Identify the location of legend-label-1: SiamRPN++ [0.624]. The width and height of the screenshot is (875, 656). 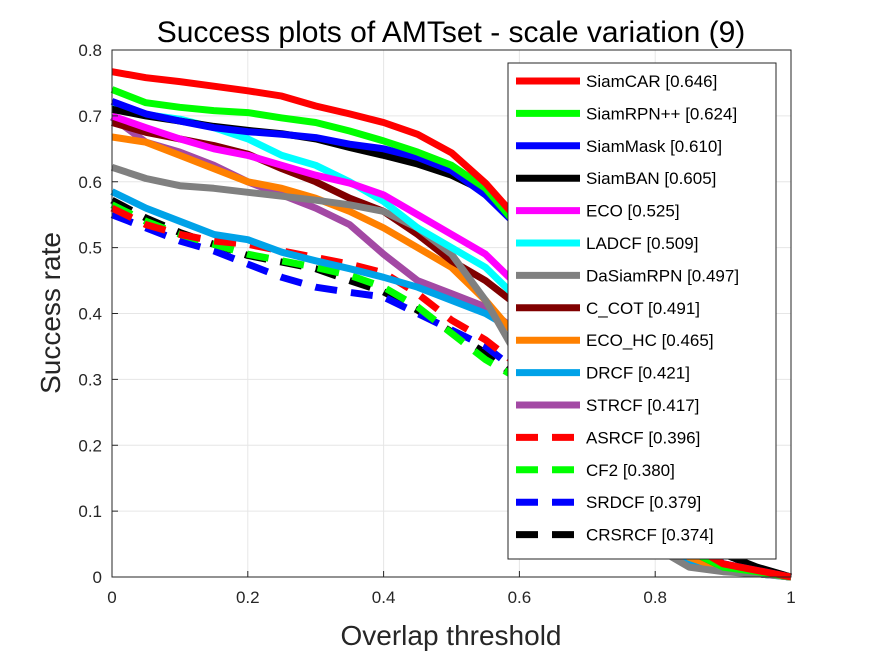
(661, 113).